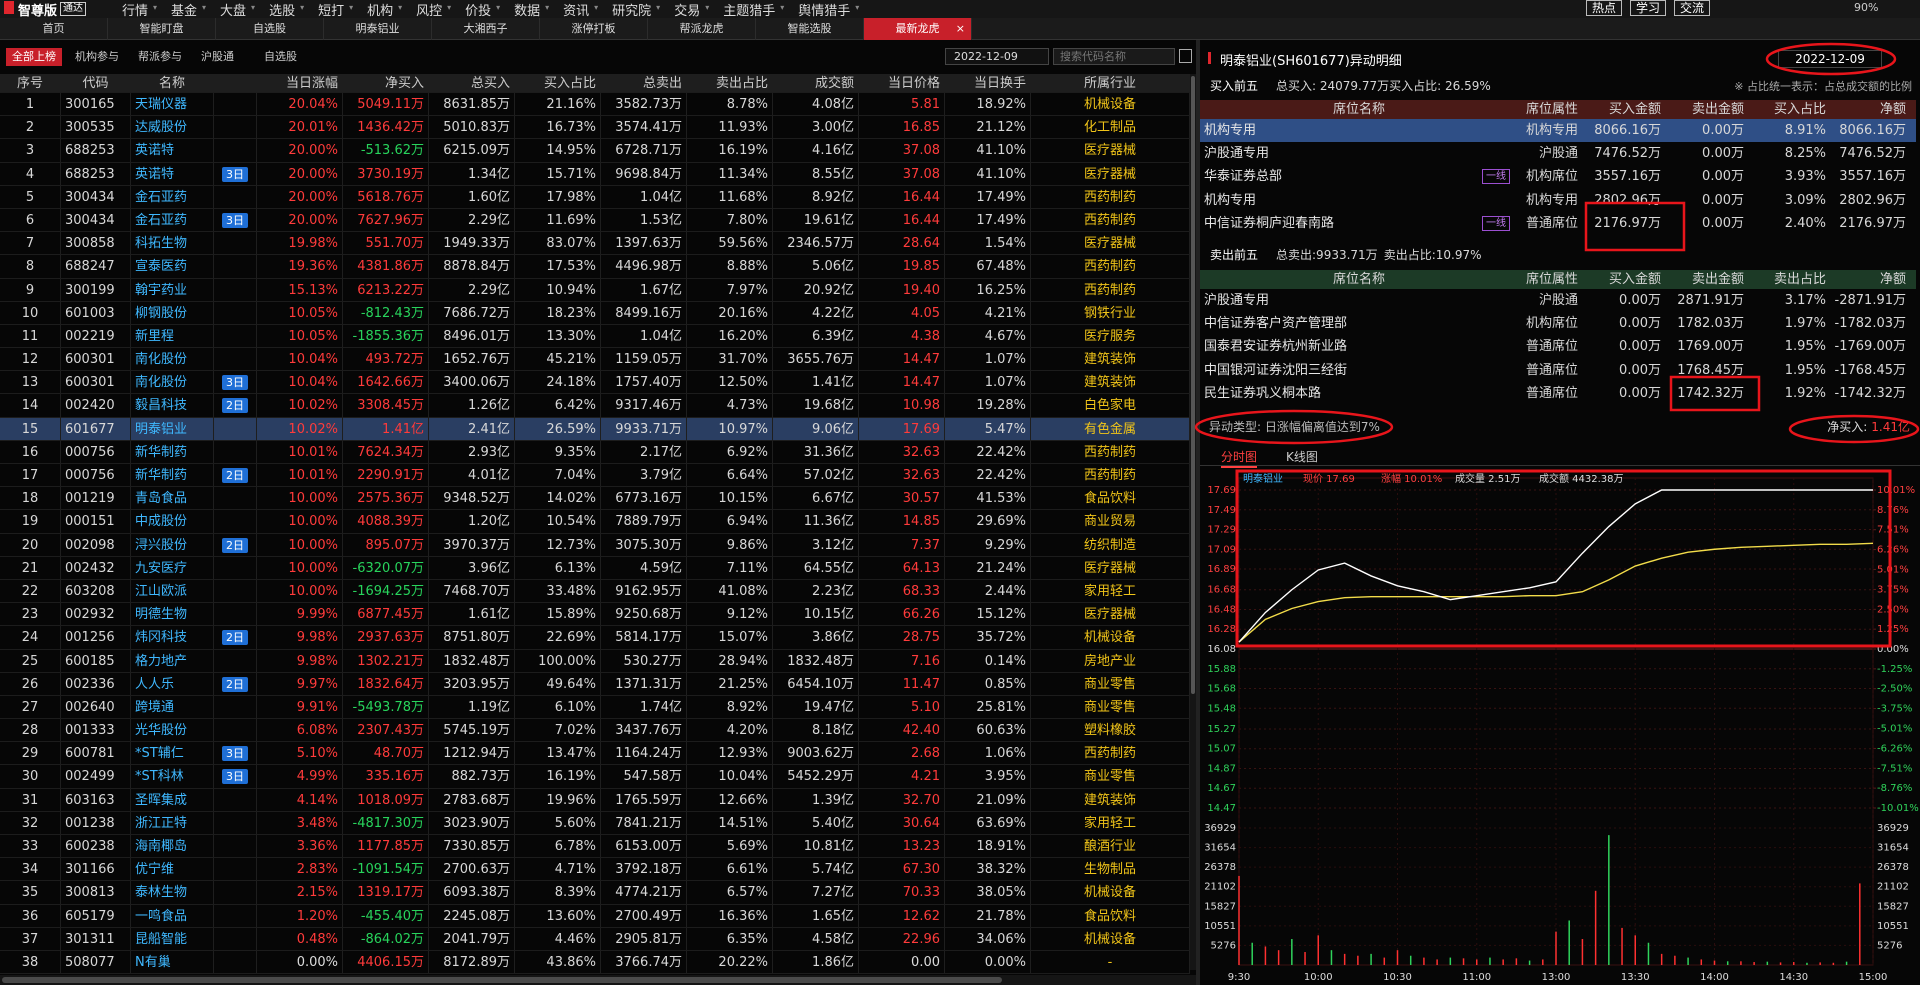 Image resolution: width=1920 pixels, height=985 pixels. Describe the element at coordinates (217, 56) in the screenshot. I see `filter-tab: 沪股通` at that location.